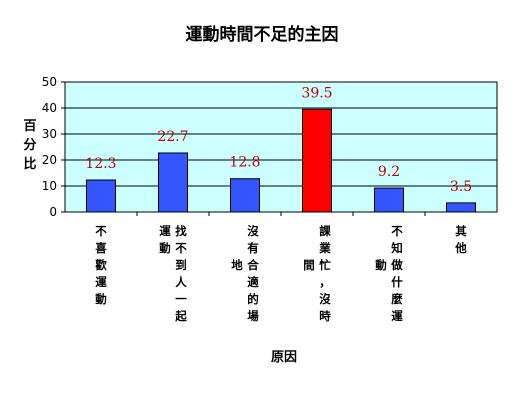 This screenshot has width=513, height=408. Describe the element at coordinates (325, 231) in the screenshot. I see `category-label-char: 課` at that location.